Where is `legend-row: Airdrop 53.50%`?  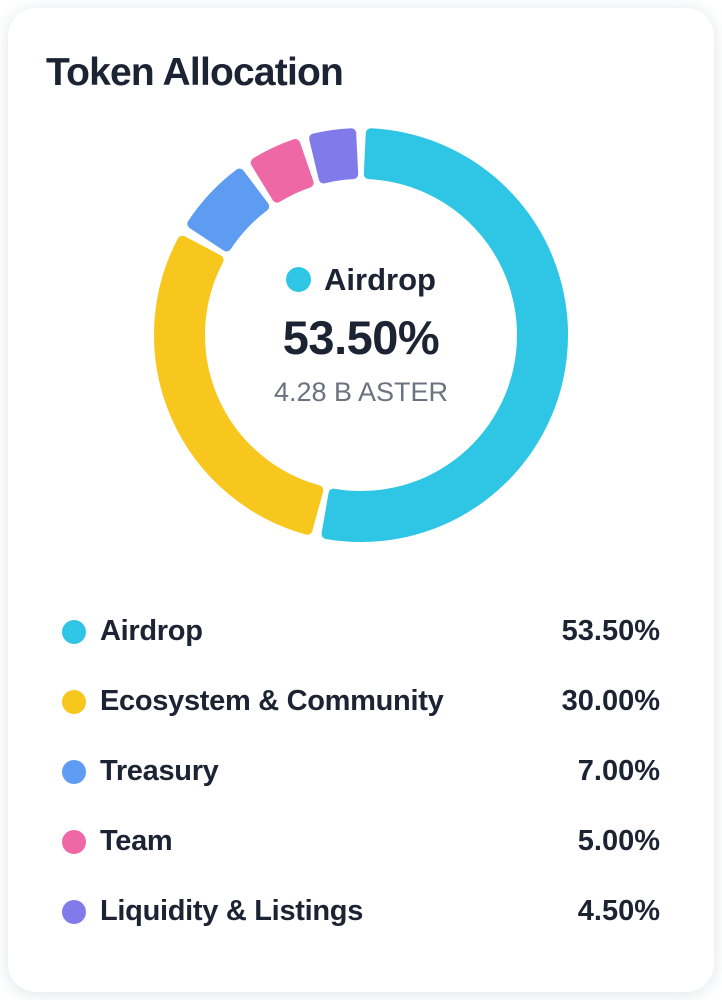 legend-row: Airdrop 53.50% is located at coordinates (361, 632).